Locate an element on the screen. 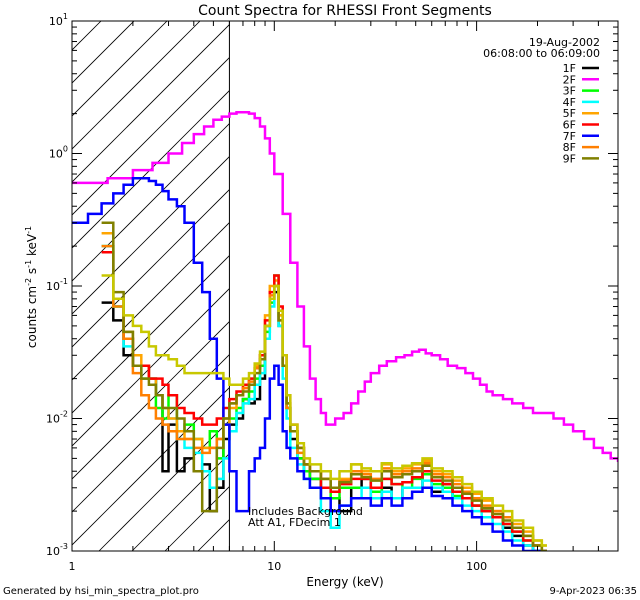  y-label-exp1: -2 is located at coordinates (28, 282).